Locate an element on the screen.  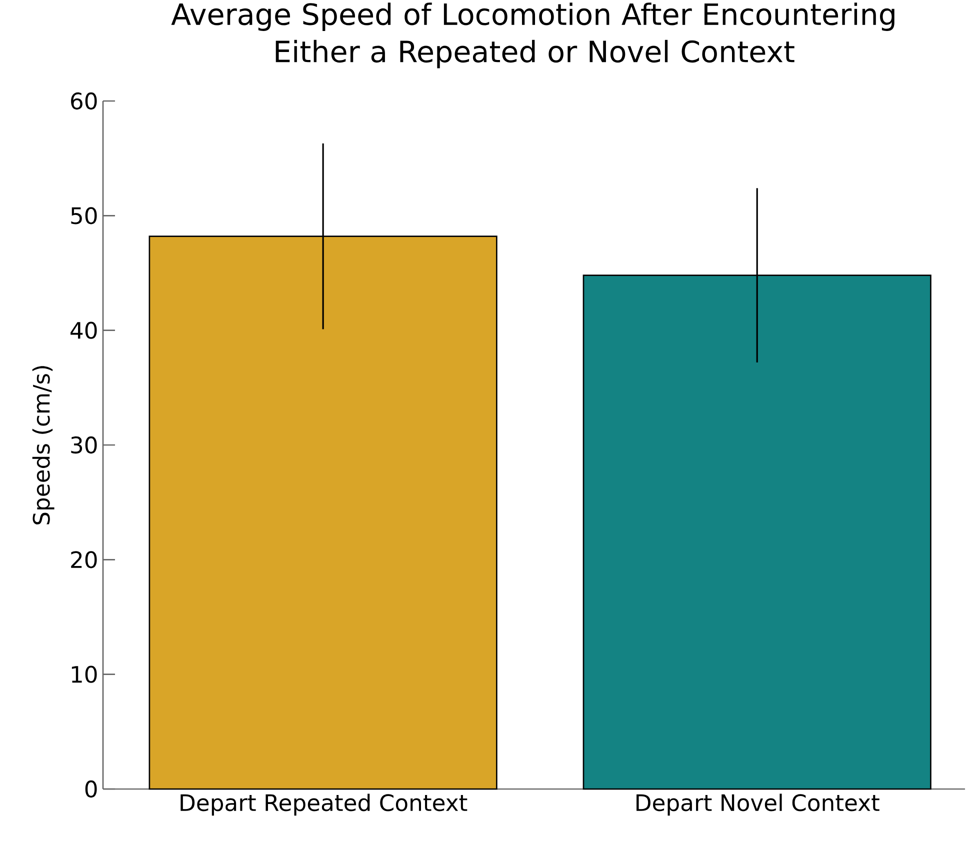
x-tick-label: Depart Repeated Context is located at coordinates (324, 805).